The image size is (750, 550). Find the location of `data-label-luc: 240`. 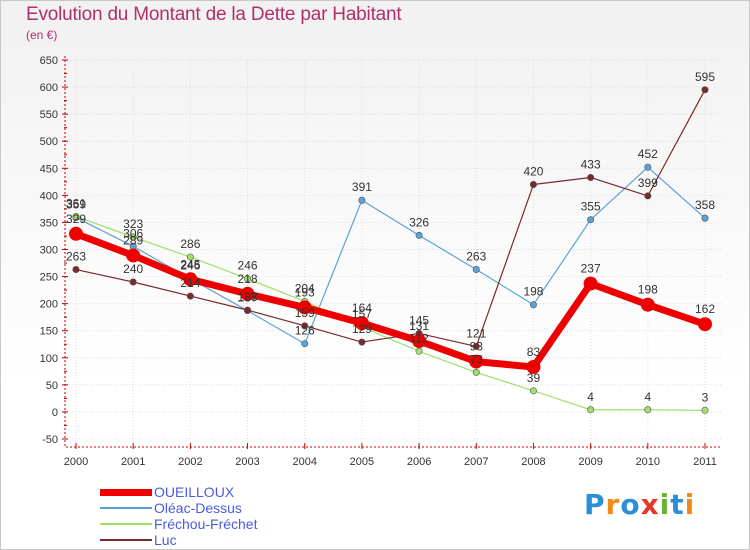

data-label-luc: 240 is located at coordinates (133, 269).